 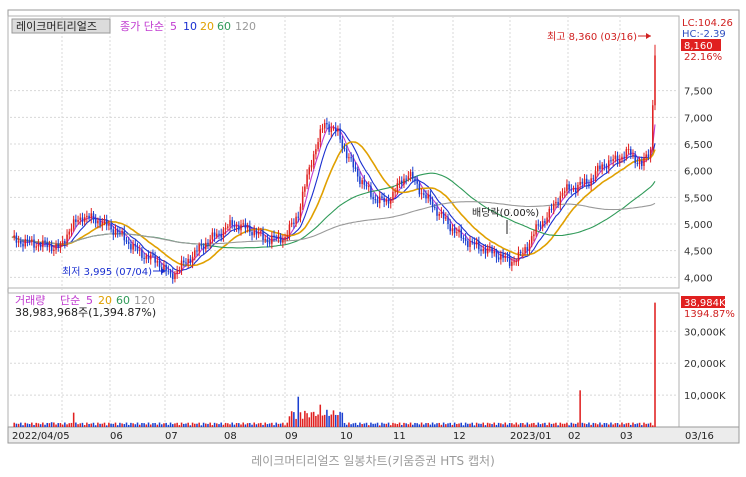 I want to click on price-tick-label: 4,000, so click(x=698, y=278).